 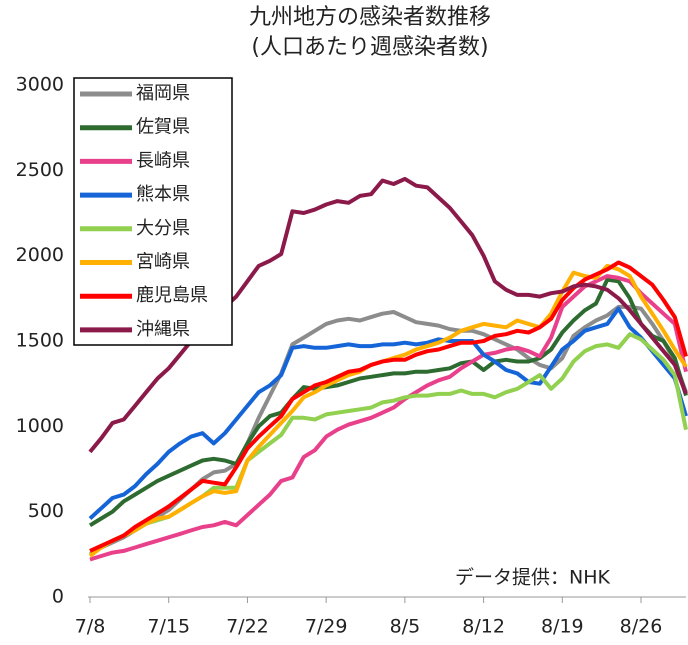 I want to click on legend-label: 佐賀県, so click(x=163, y=127).